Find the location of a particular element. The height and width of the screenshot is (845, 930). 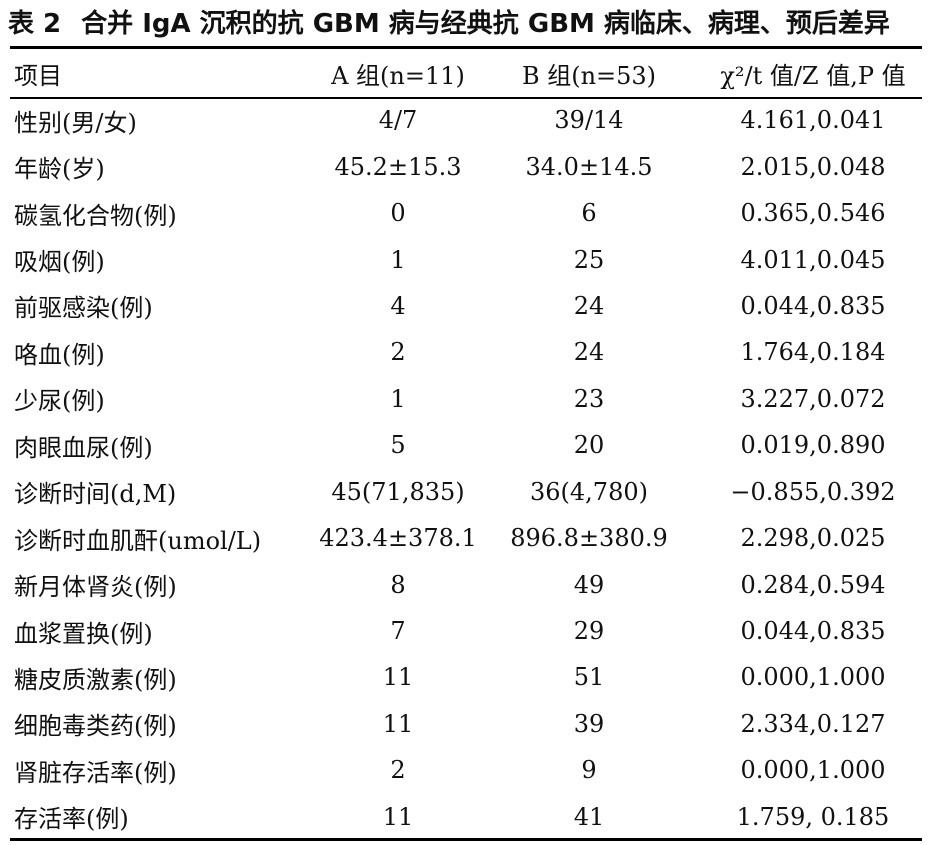

row-group-a: 5 is located at coordinates (398, 445).